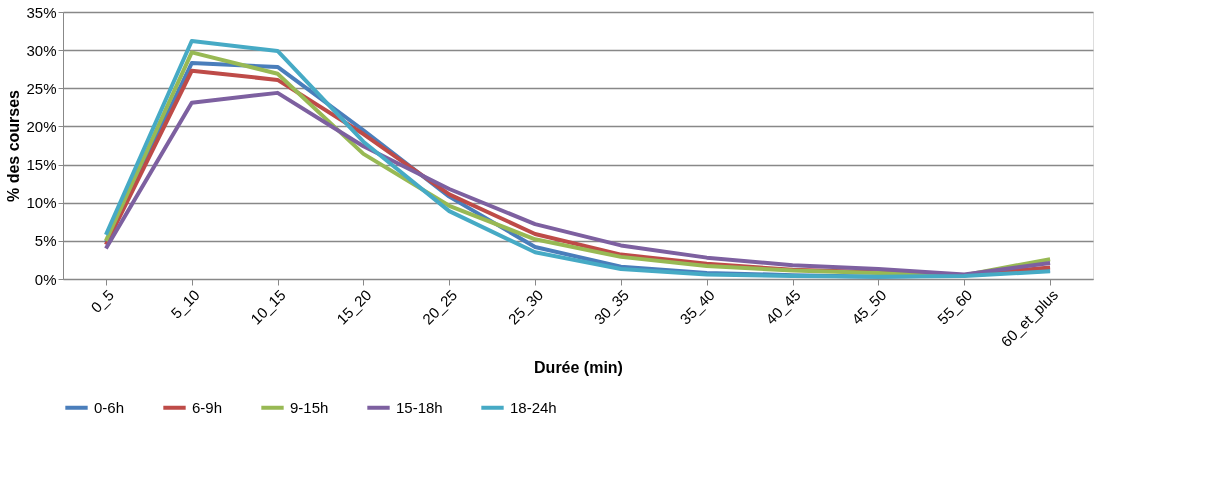 Image resolution: width=1215 pixels, height=477 pixels. I want to click on legend-label: 6-9h, so click(207, 407).